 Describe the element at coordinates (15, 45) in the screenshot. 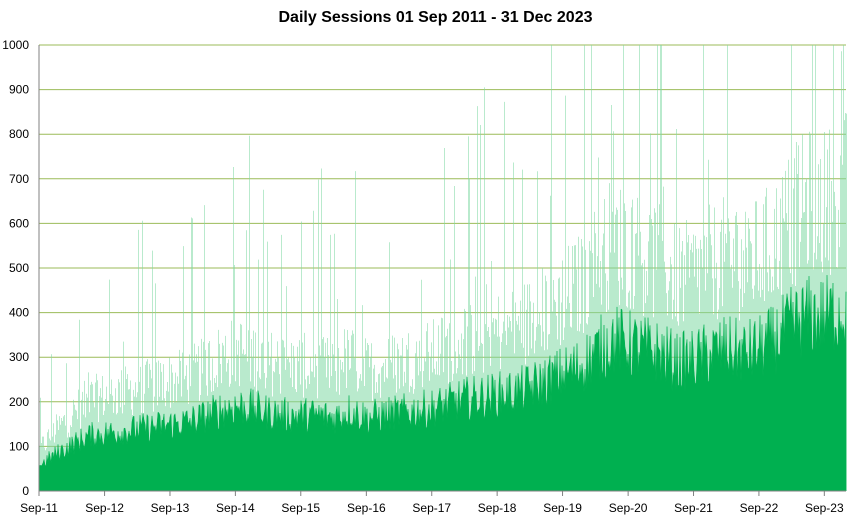

I see `y-tick-label-1000: 1000` at that location.